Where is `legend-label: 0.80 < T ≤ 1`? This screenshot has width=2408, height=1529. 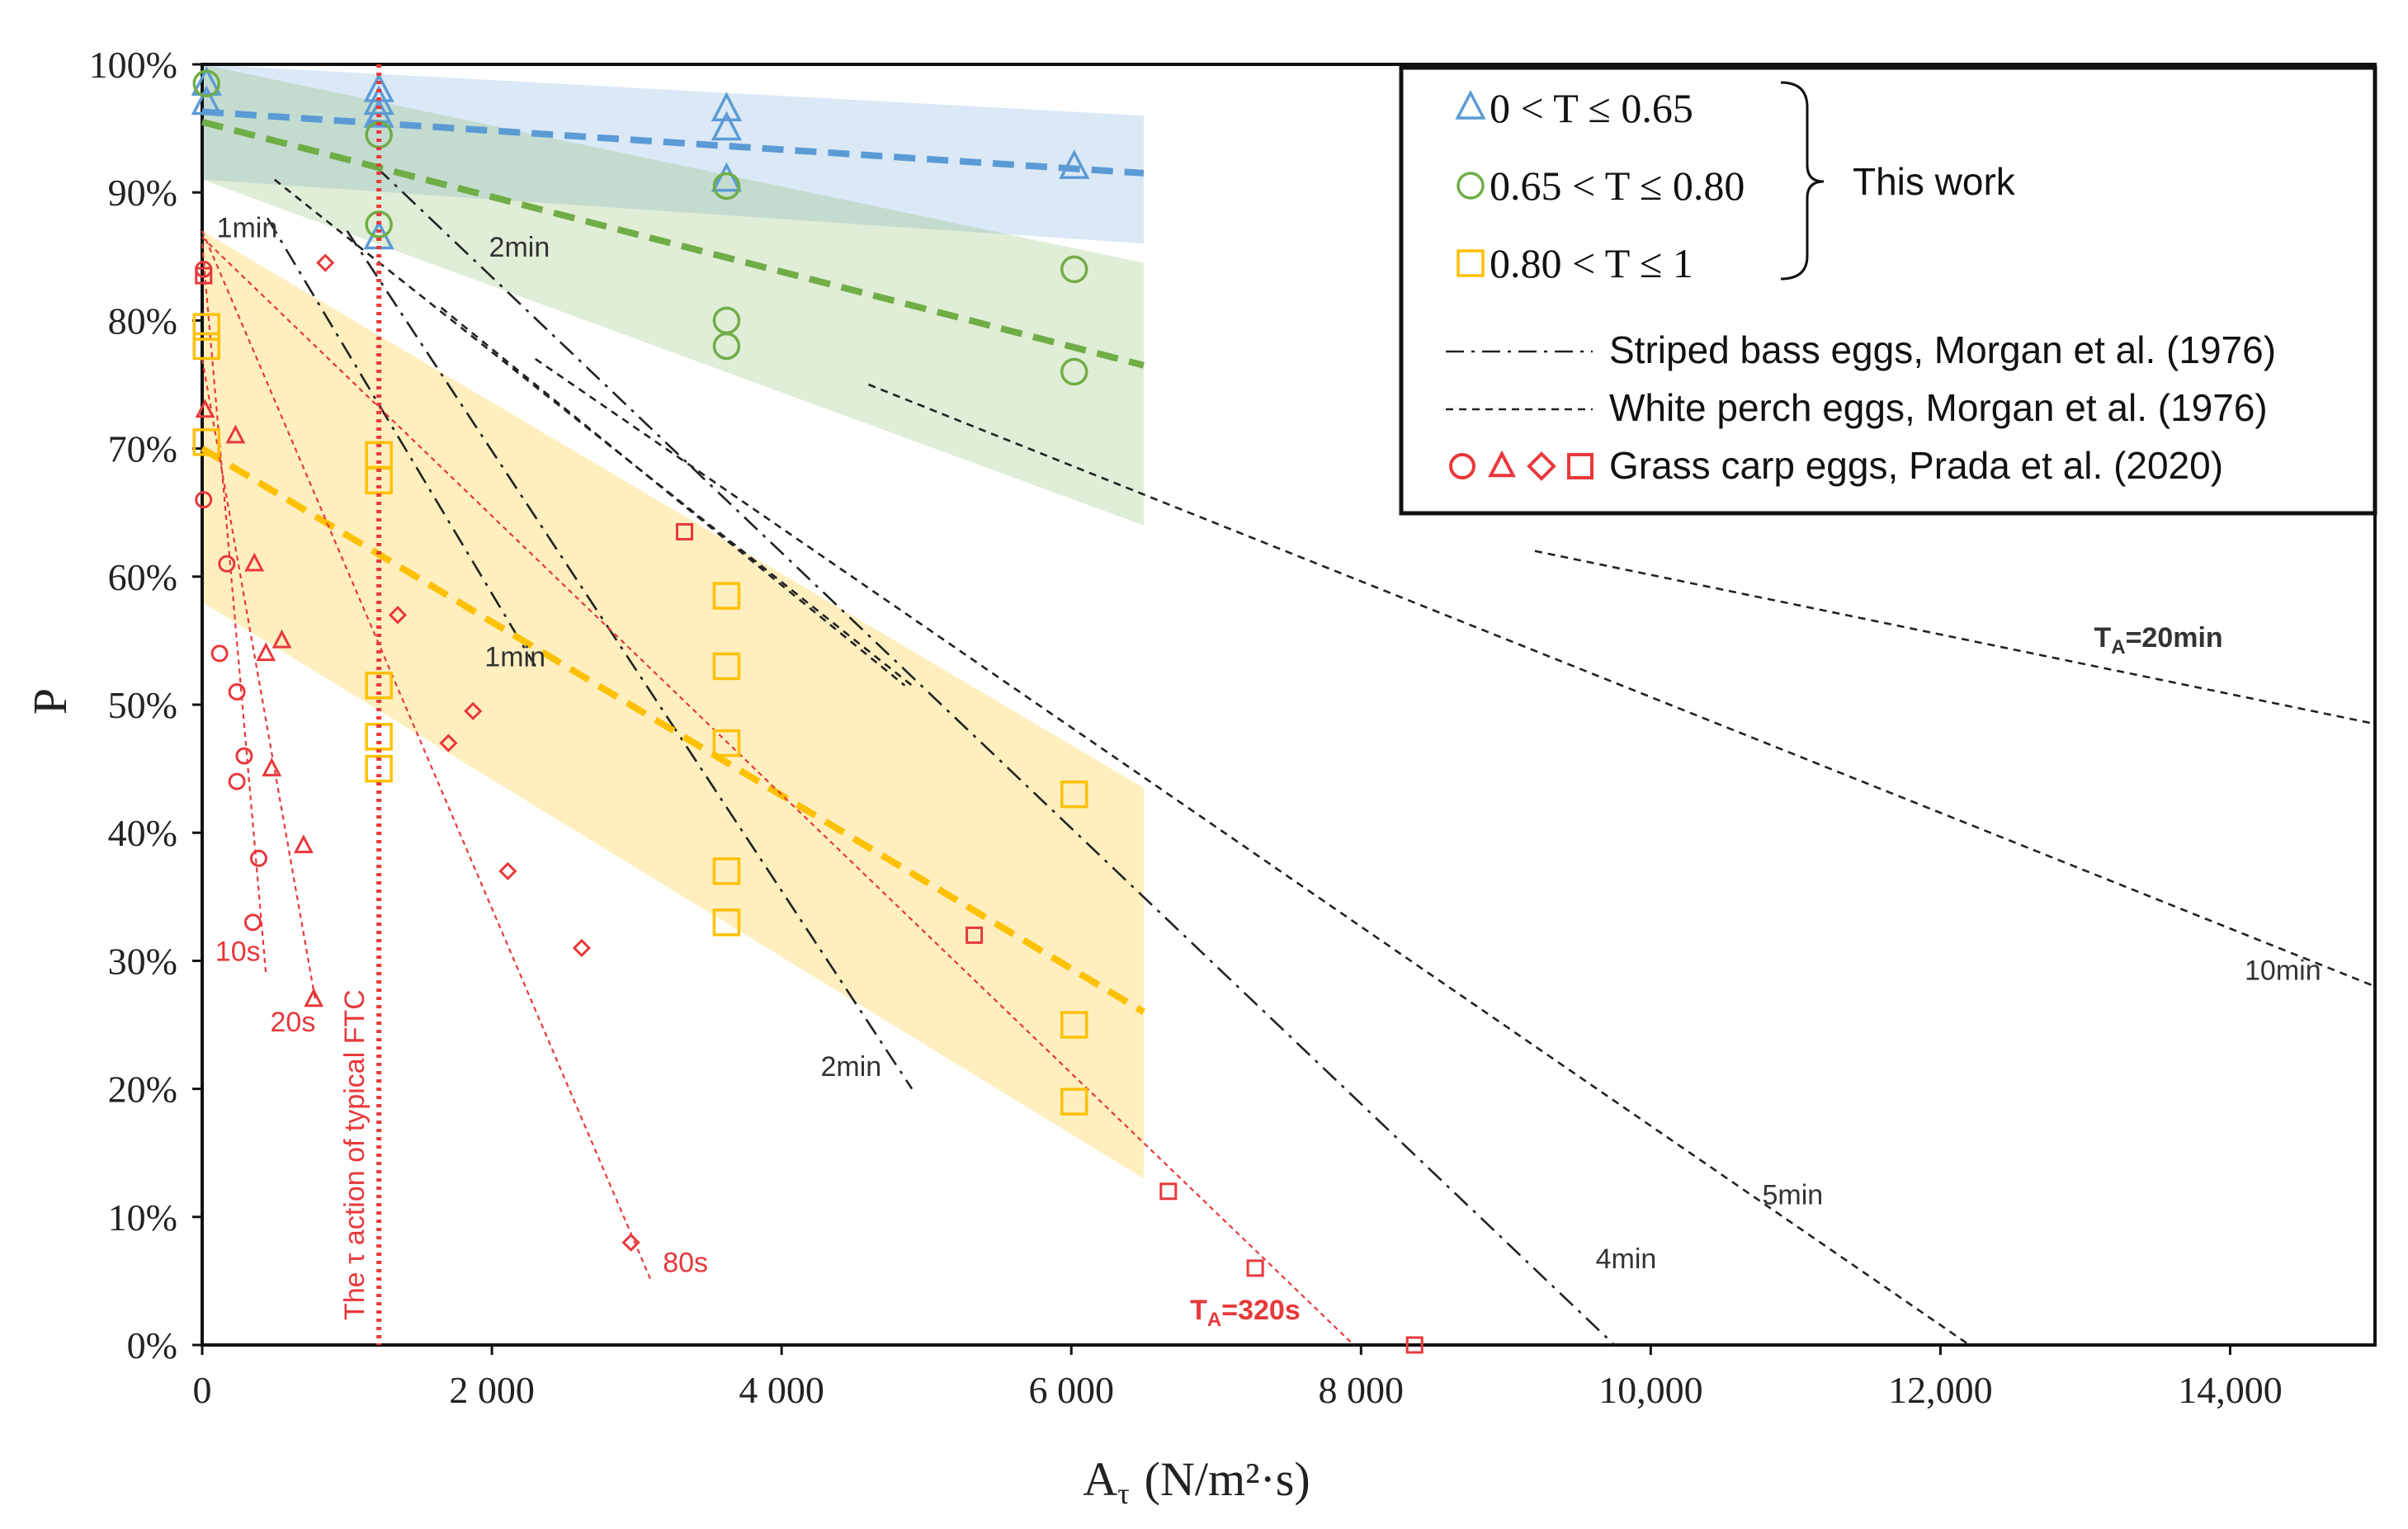 legend-label: 0.80 < T ≤ 1 is located at coordinates (1591, 263).